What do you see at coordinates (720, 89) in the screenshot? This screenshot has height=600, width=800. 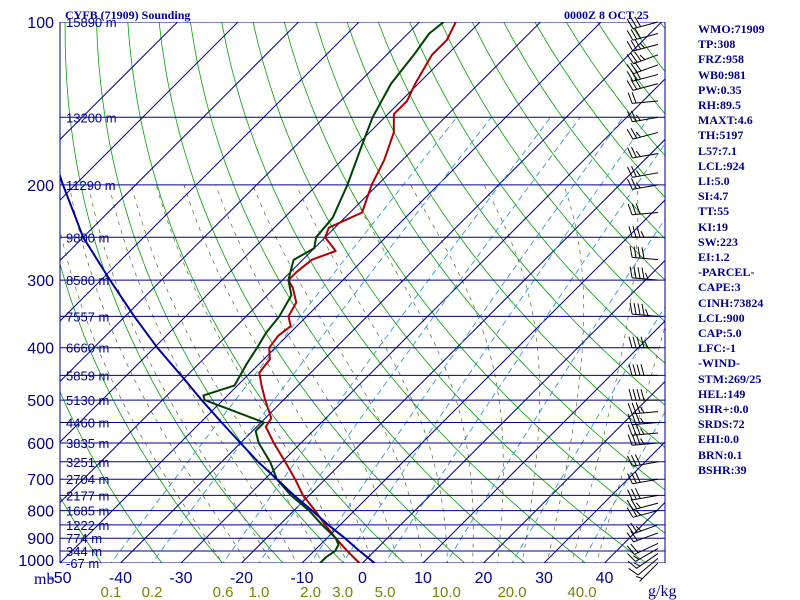 I see `index-line: PW:0.35` at bounding box center [720, 89].